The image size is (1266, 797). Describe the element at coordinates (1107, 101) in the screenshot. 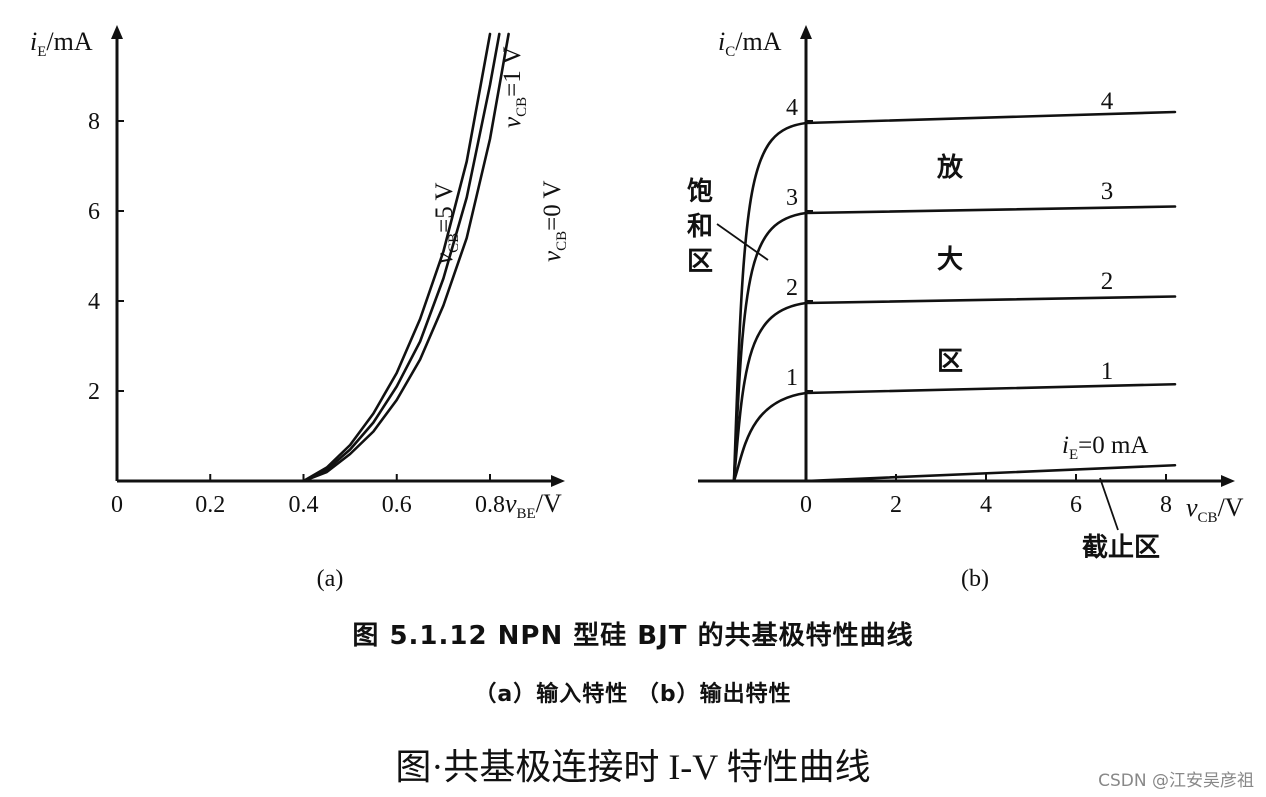

I see `panel-b-series-label: 4` at that location.